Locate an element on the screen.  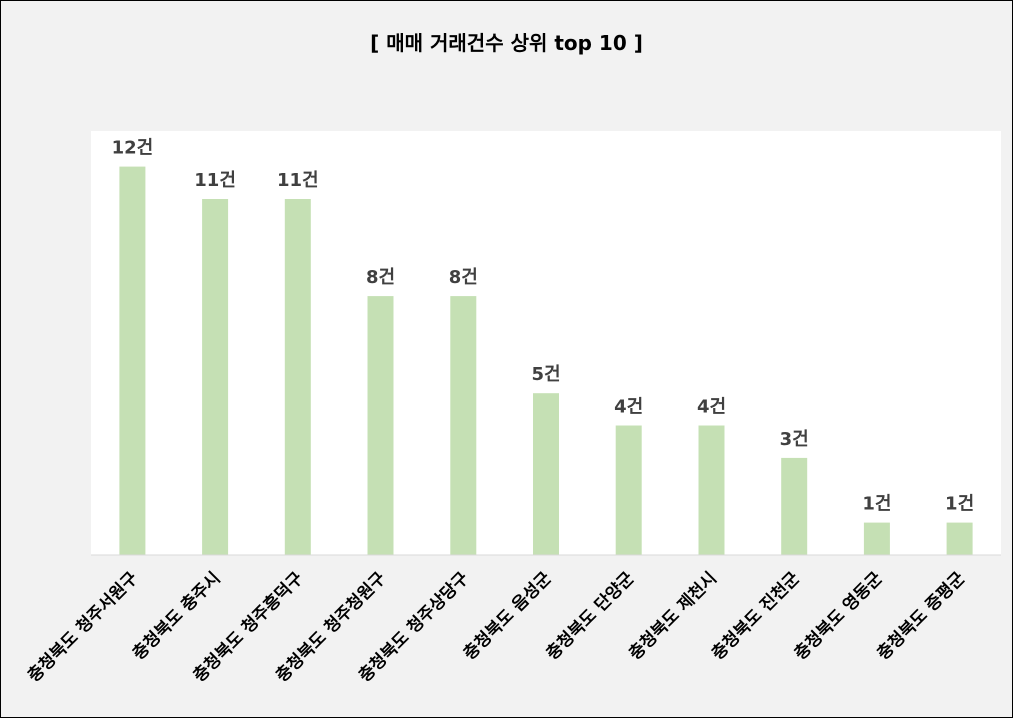
data-label-2: 11건 is located at coordinates (215, 180).